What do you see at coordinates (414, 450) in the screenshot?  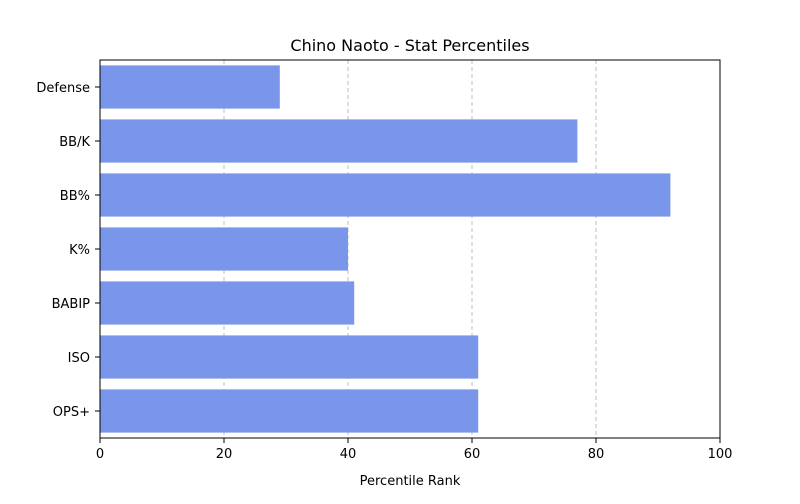 I see `x-ticks: 0 20 40 60 80 100` at bounding box center [414, 450].